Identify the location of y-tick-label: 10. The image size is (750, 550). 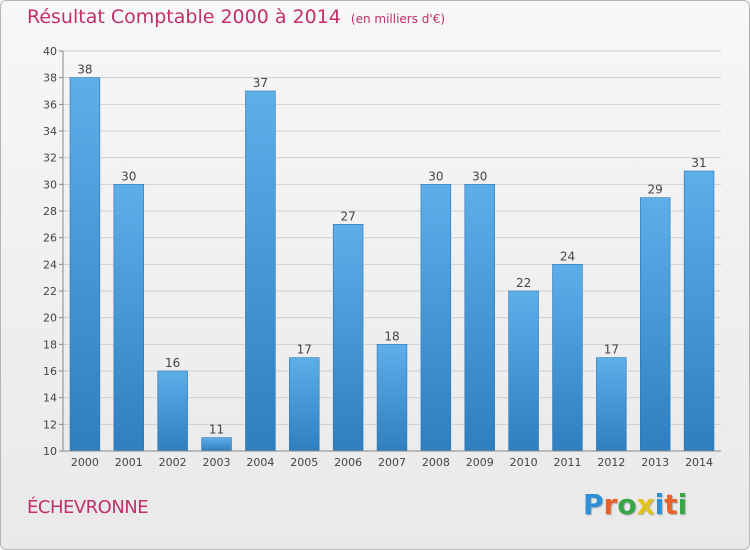
(50, 451).